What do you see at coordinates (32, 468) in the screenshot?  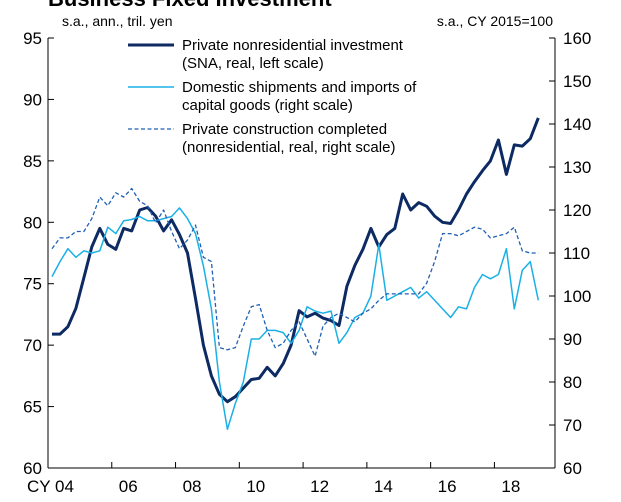 I see `y-tick-label: 60` at bounding box center [32, 468].